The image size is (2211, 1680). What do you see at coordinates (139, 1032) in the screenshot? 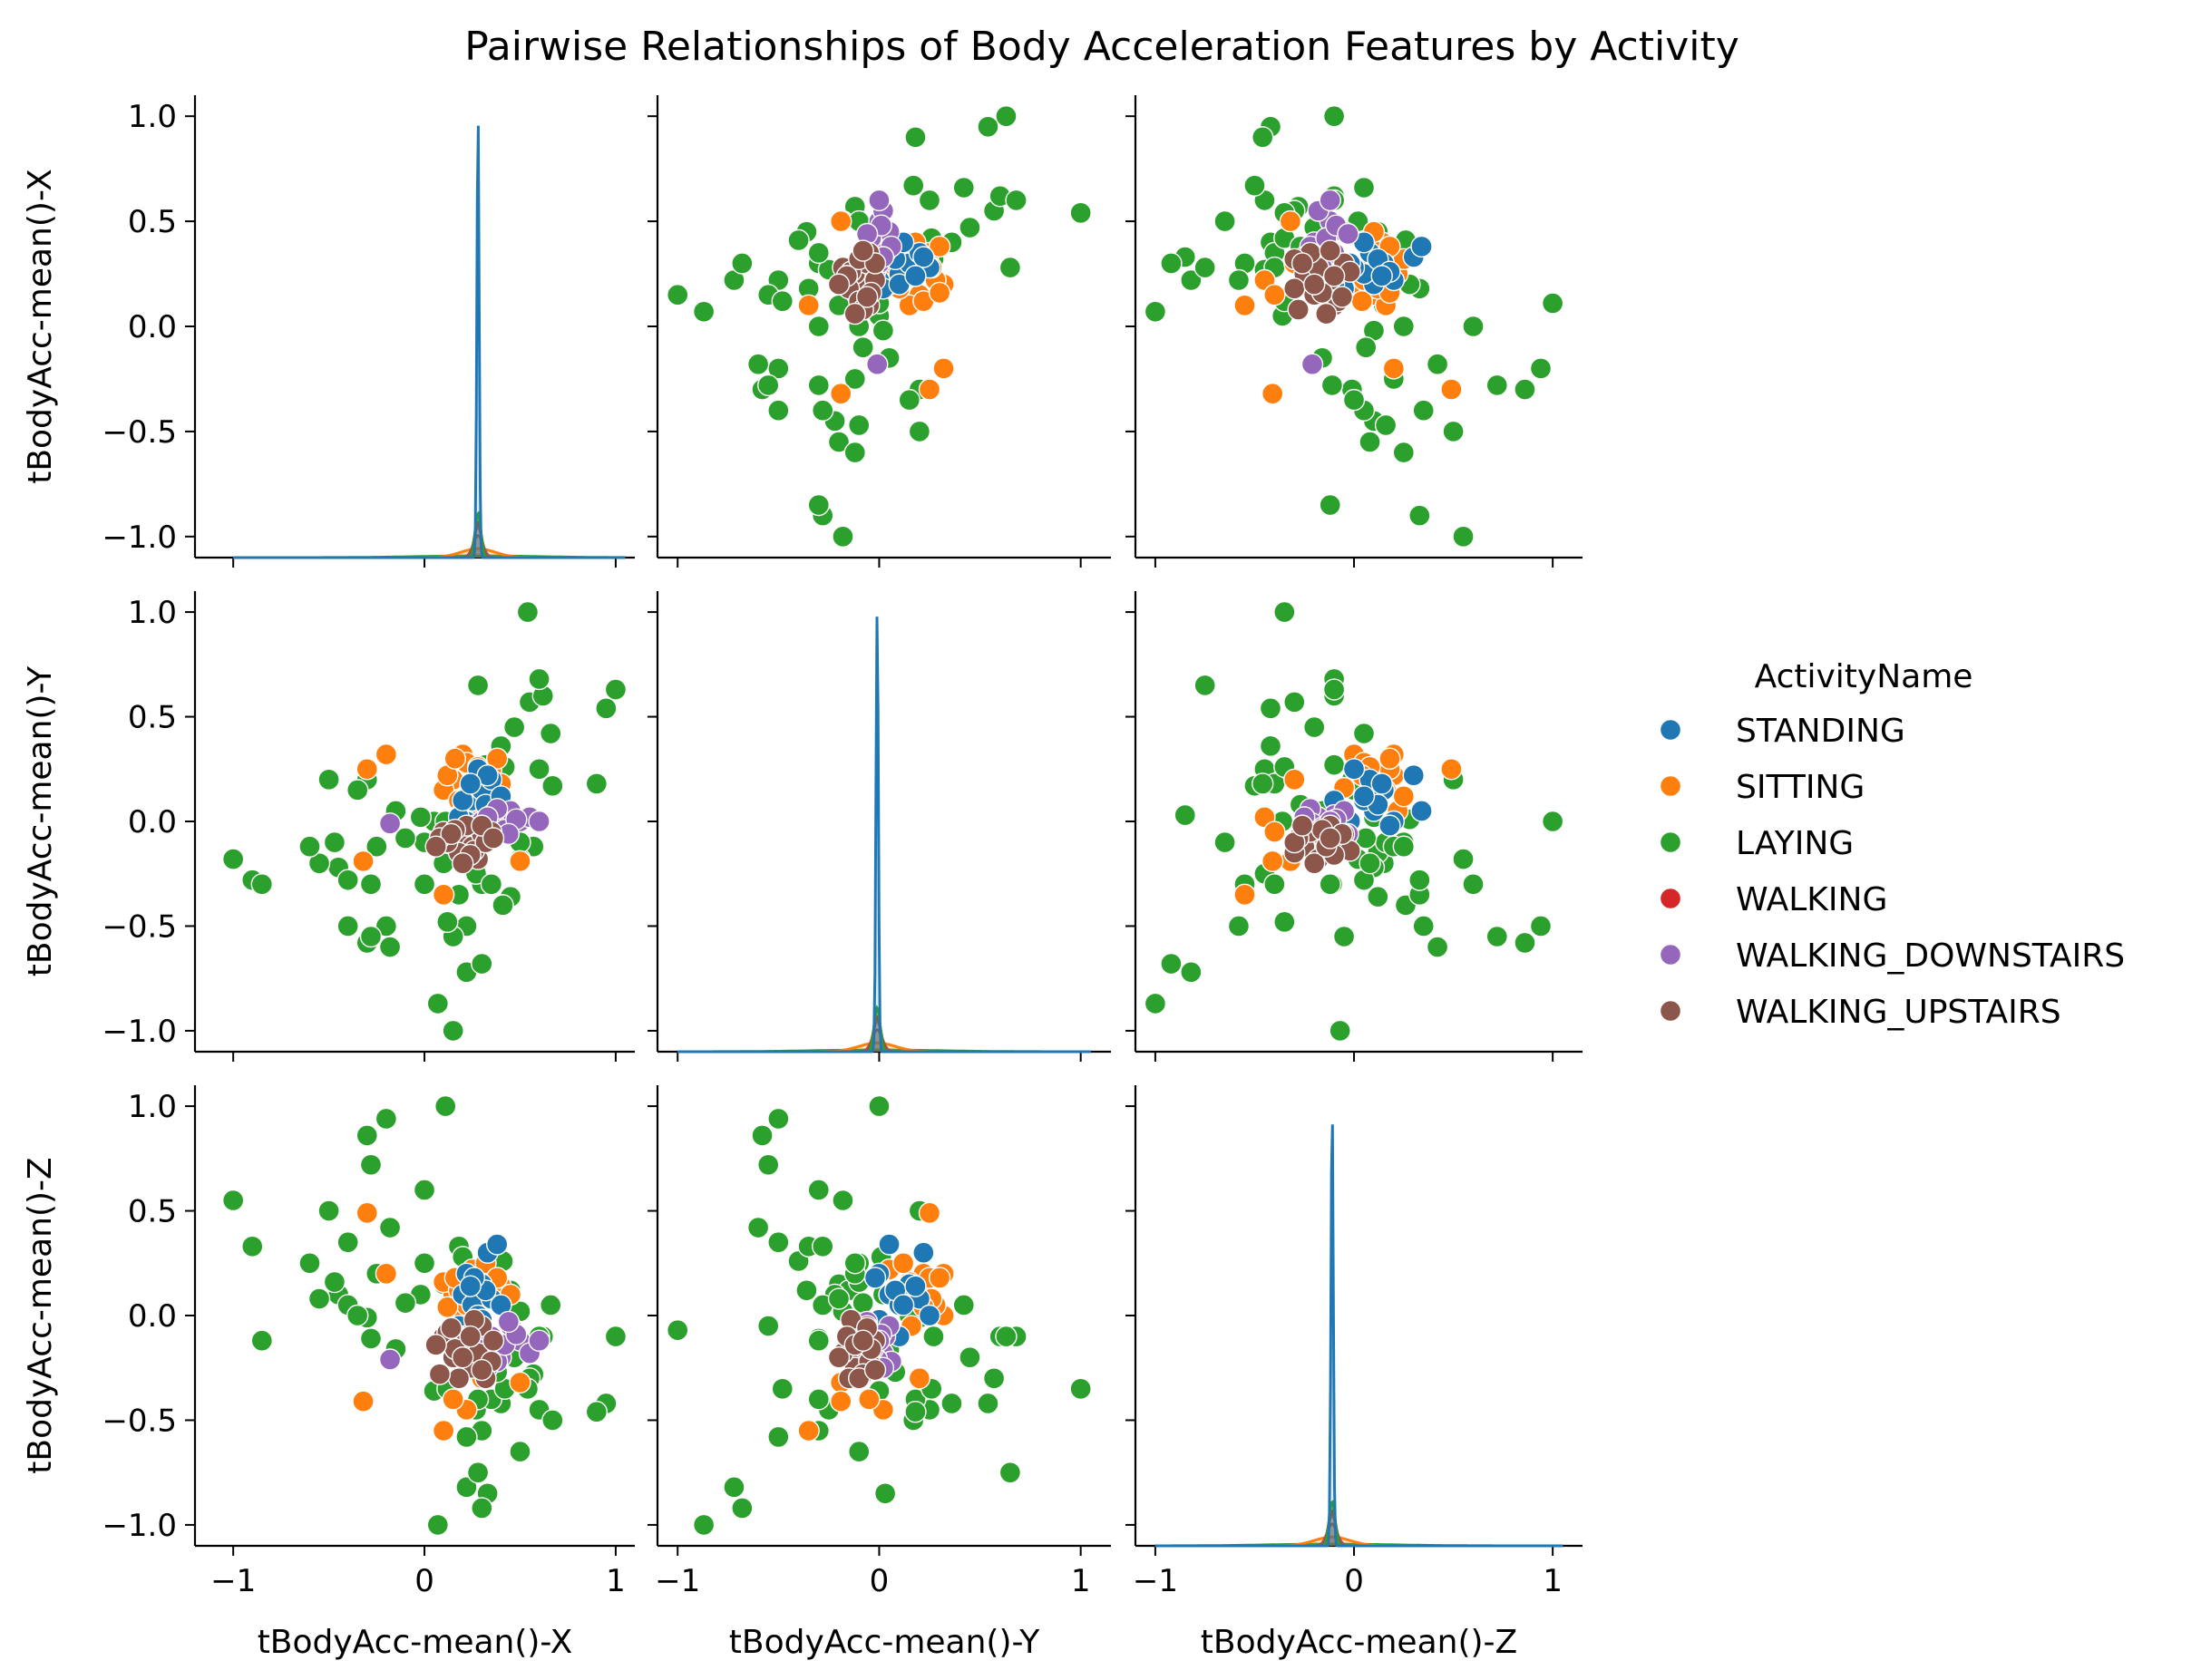
I see `y-tick-label: −1.0` at bounding box center [139, 1032].